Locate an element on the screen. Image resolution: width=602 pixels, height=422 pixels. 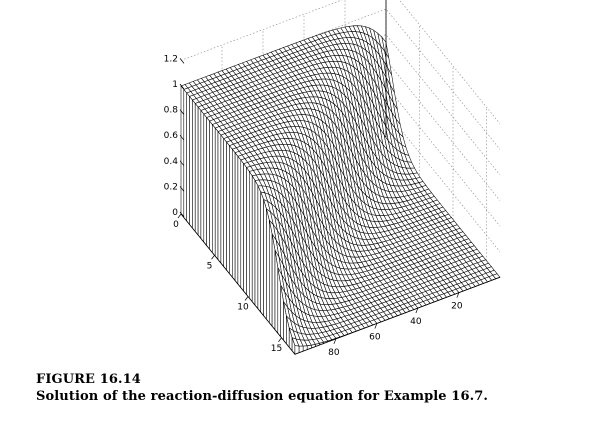
time-tick-label: 40 is located at coordinates (416, 322).